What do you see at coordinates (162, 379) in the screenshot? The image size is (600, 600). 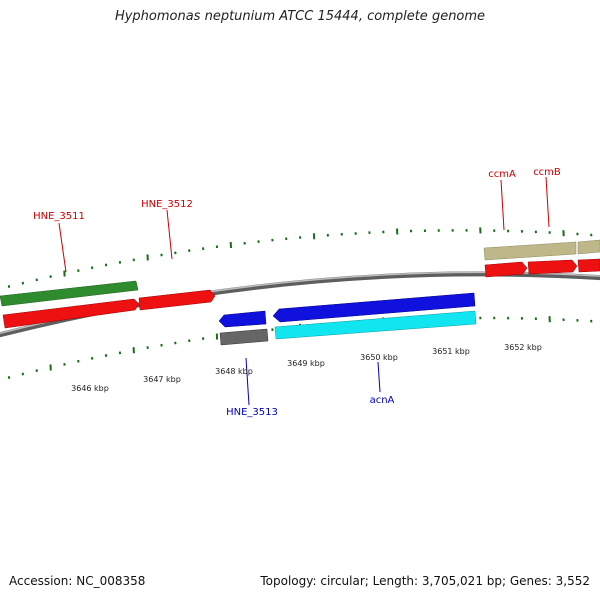 I see `position-label: 3647 kbp` at bounding box center [162, 379].